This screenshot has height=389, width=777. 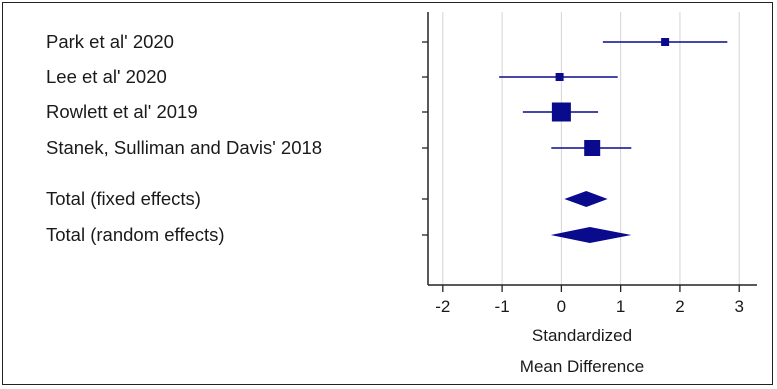 I want to click on x-axis-title-line-2: Mean Difference, so click(x=582, y=366).